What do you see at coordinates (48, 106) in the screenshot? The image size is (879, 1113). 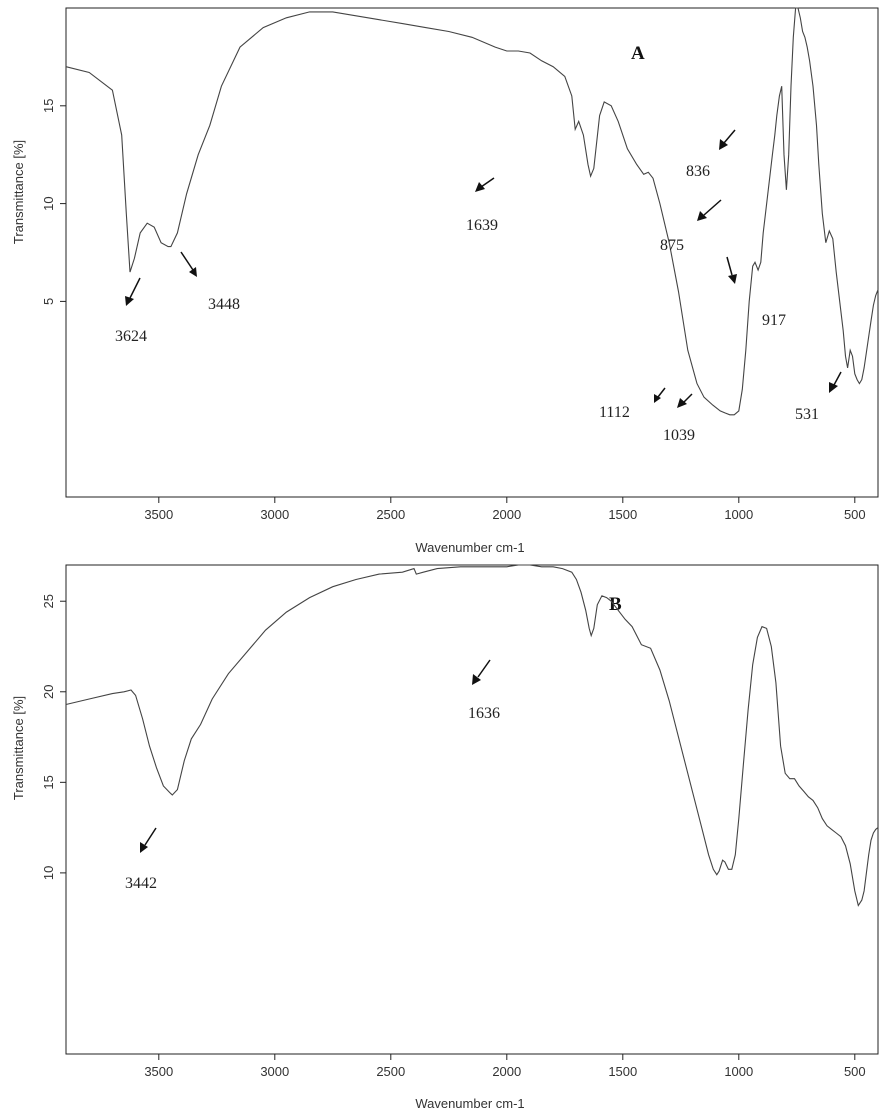 I see `y-tick-label-a-15: 15` at bounding box center [48, 106].